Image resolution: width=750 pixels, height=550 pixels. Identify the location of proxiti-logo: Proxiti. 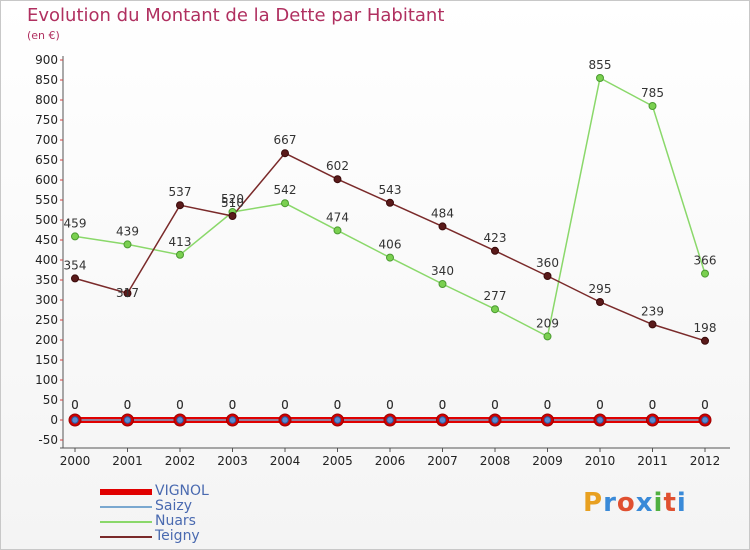
(635, 503).